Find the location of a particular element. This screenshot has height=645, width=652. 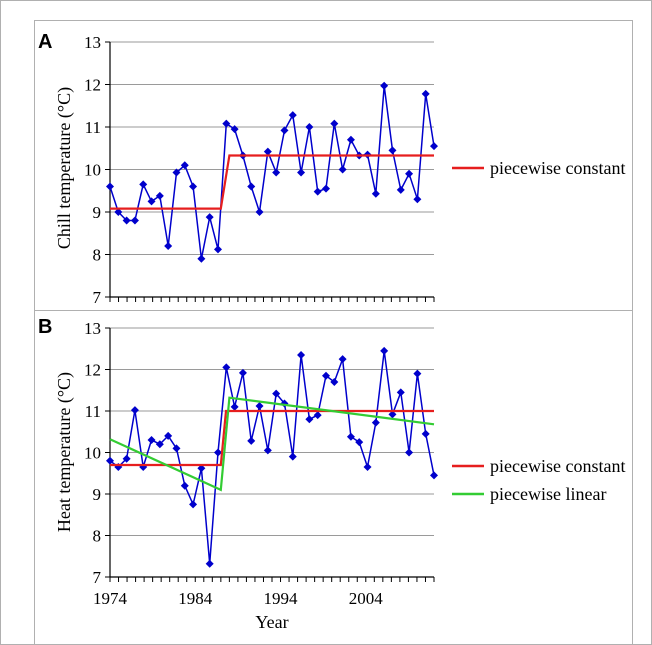

y-tick-label-b-11: 11 is located at coordinates (93, 411).